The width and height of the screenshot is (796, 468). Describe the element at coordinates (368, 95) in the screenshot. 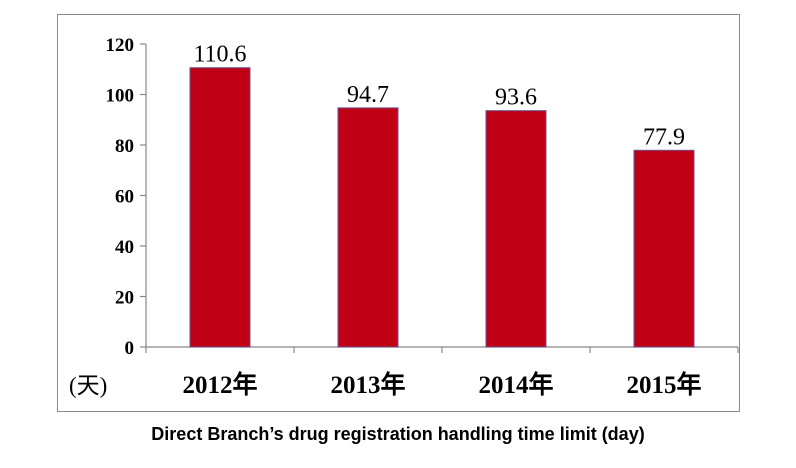

I see `data-label: 94.7` at that location.